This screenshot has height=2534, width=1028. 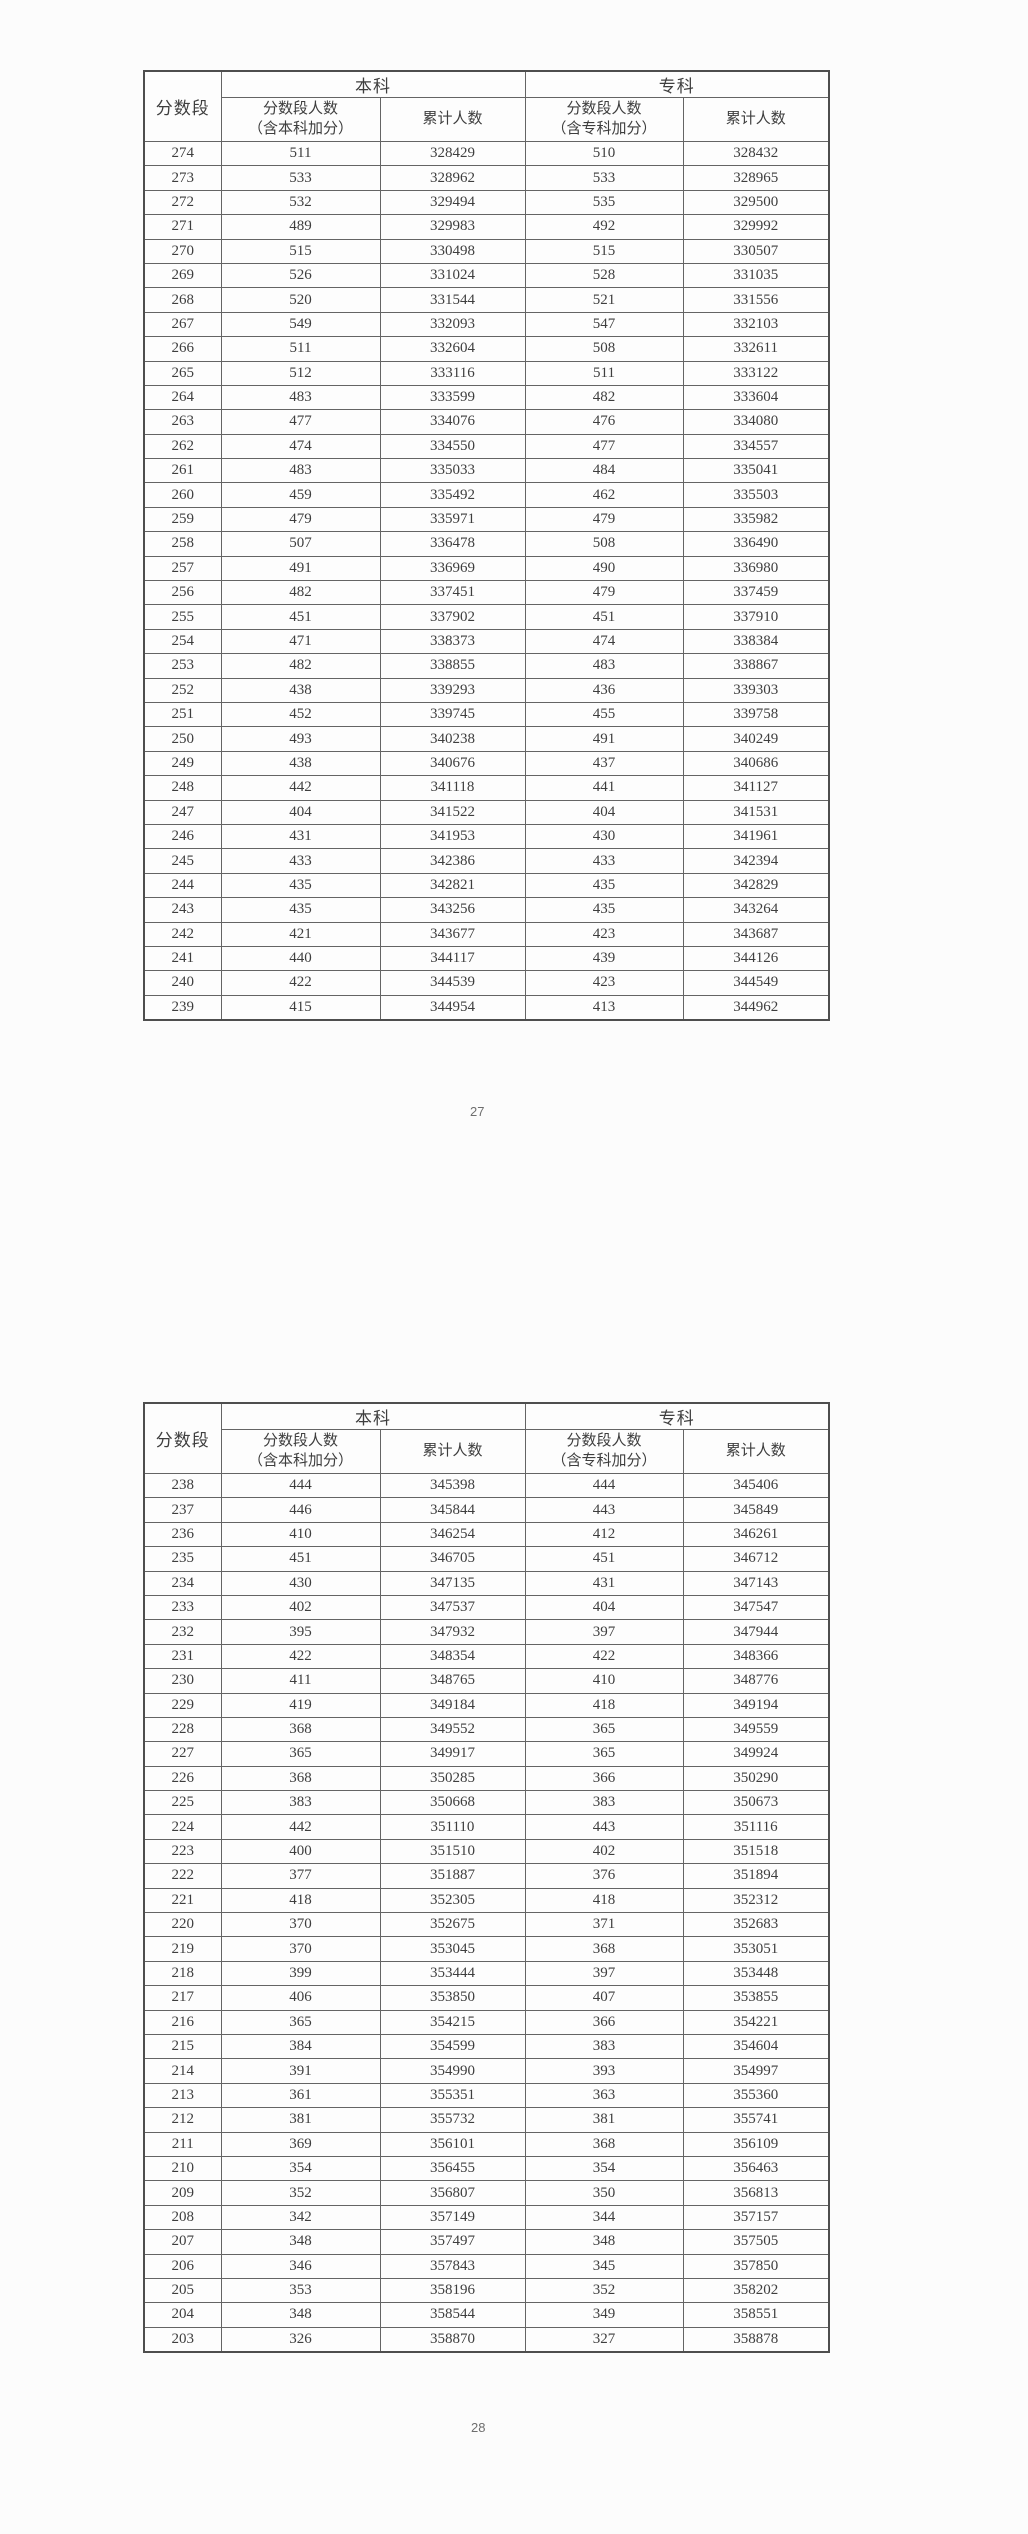 I want to click on table-cell: 226, so click(x=182, y=1778).